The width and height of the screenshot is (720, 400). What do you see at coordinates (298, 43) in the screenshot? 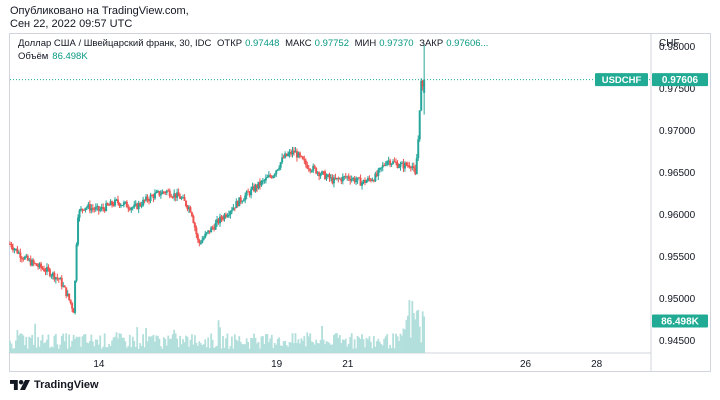
I see `high-label: МАКС` at bounding box center [298, 43].